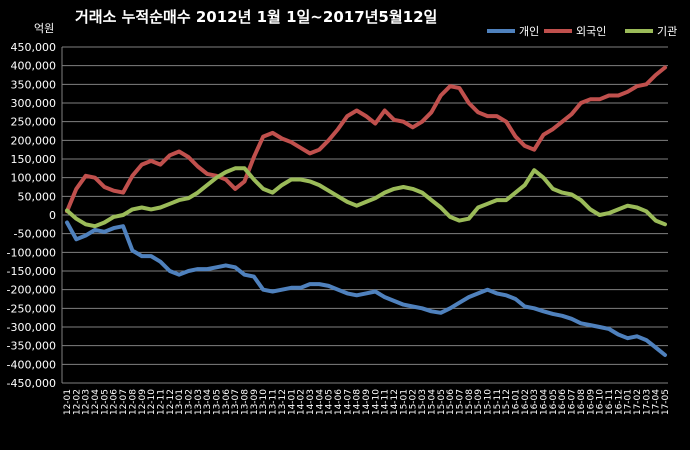  What do you see at coordinates (256, 17) in the screenshot?
I see `chart-title: 거래소 누적순매수 2012년 1월 1일~2017년5월12일` at bounding box center [256, 17].